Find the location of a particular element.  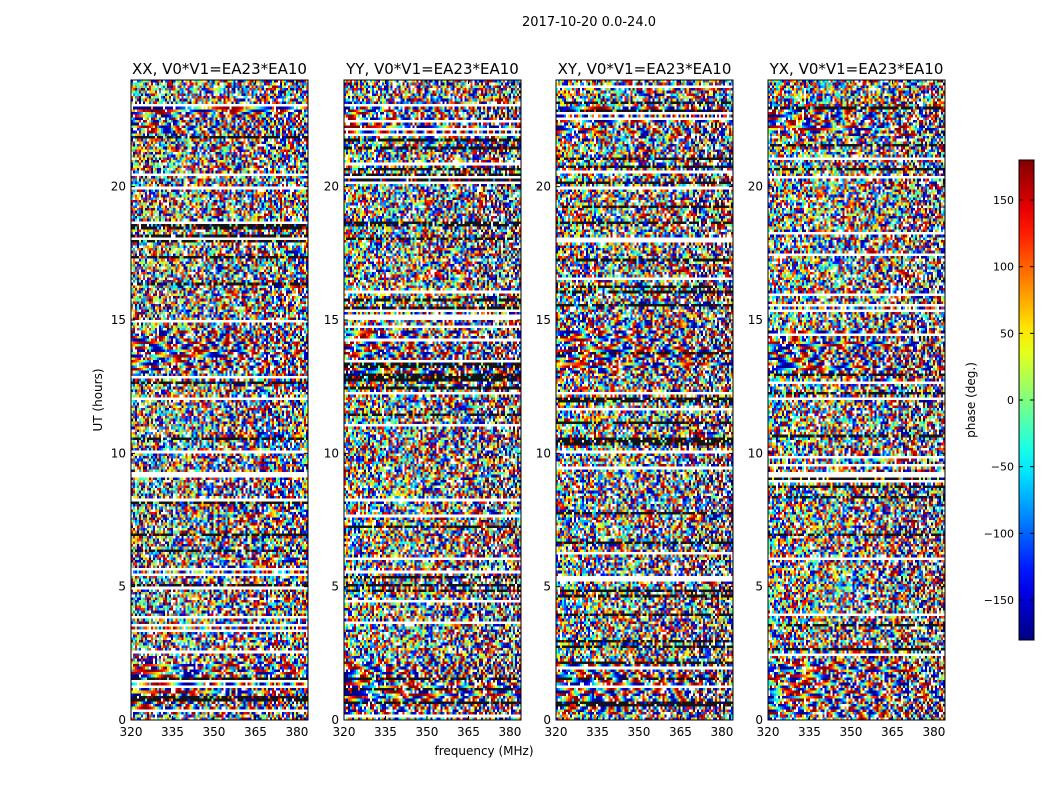

panel-title: XY, V0*V1=EA23*EA10 is located at coordinates (645, 69).